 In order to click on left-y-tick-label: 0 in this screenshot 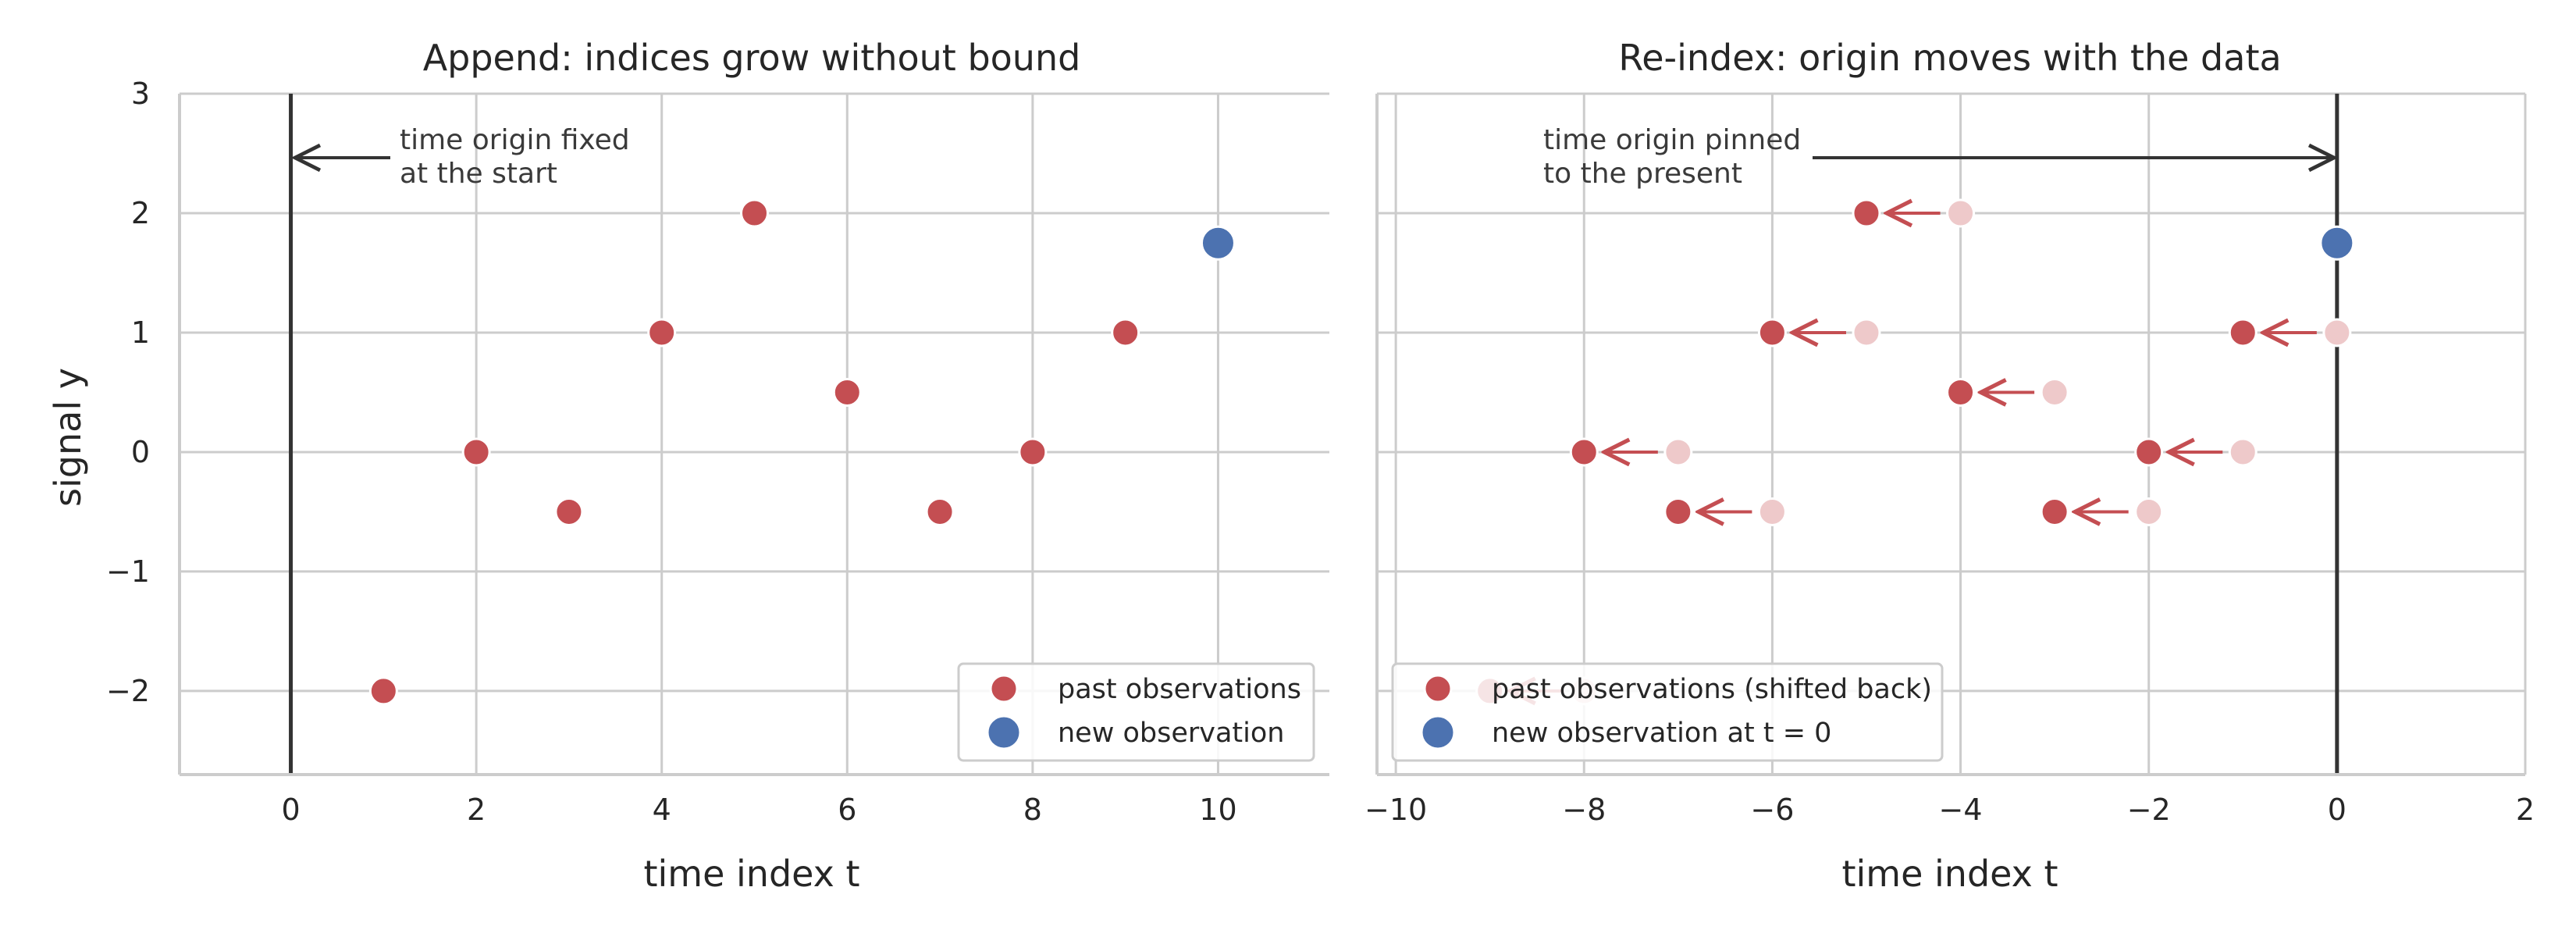, I will do `click(140, 452)`.